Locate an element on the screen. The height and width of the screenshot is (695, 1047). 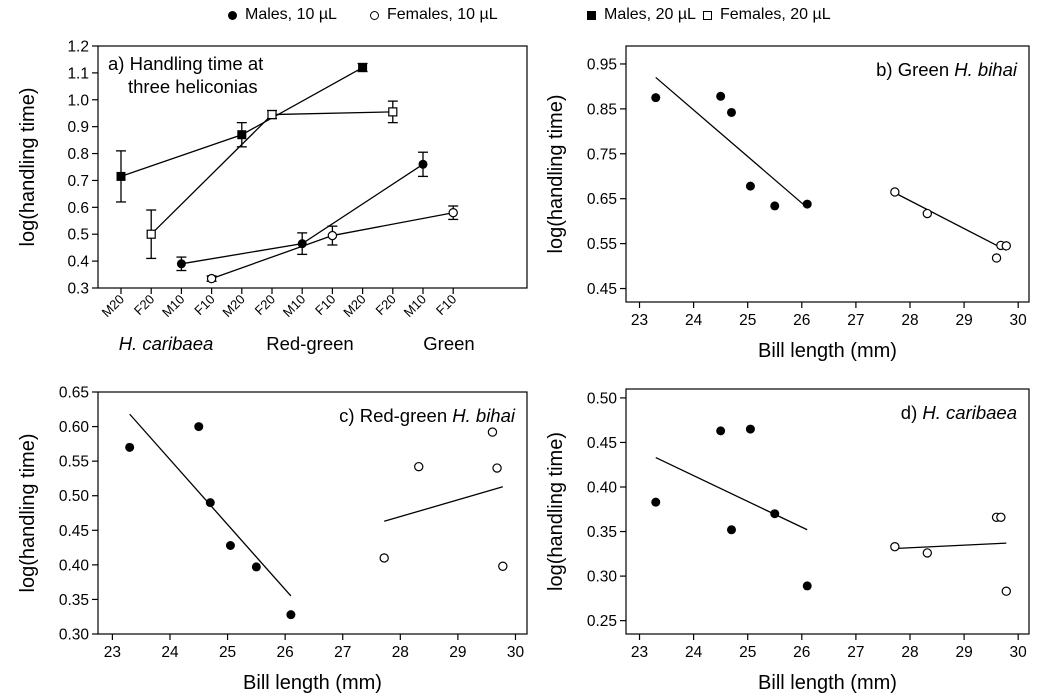
open-circle-icon is located at coordinates (374, 15).